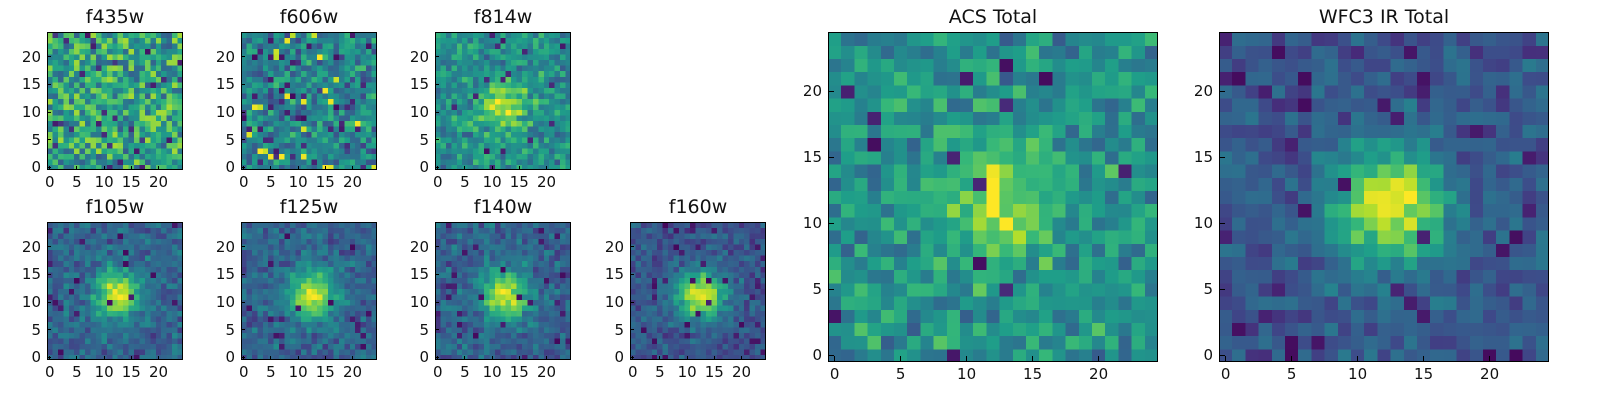 Image resolution: width=1600 pixels, height=400 pixels. Describe the element at coordinates (519, 372) in the screenshot. I see `x-tick-label: 15` at that location.